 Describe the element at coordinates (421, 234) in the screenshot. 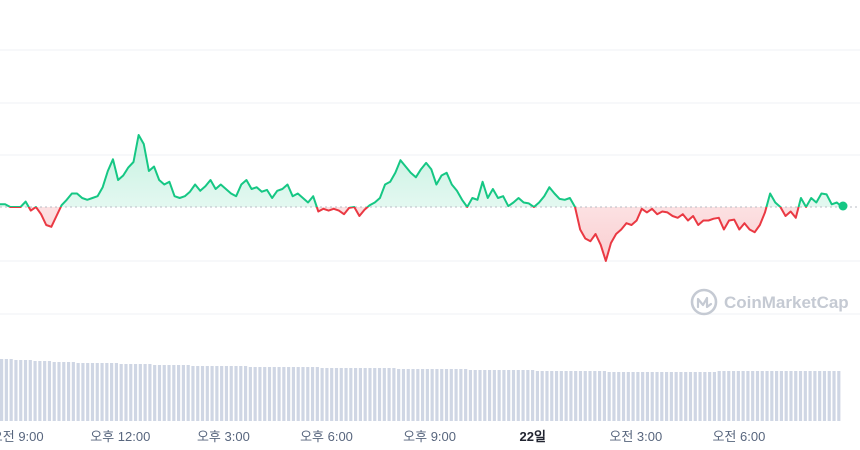

I see `area-below-baseline` at that location.